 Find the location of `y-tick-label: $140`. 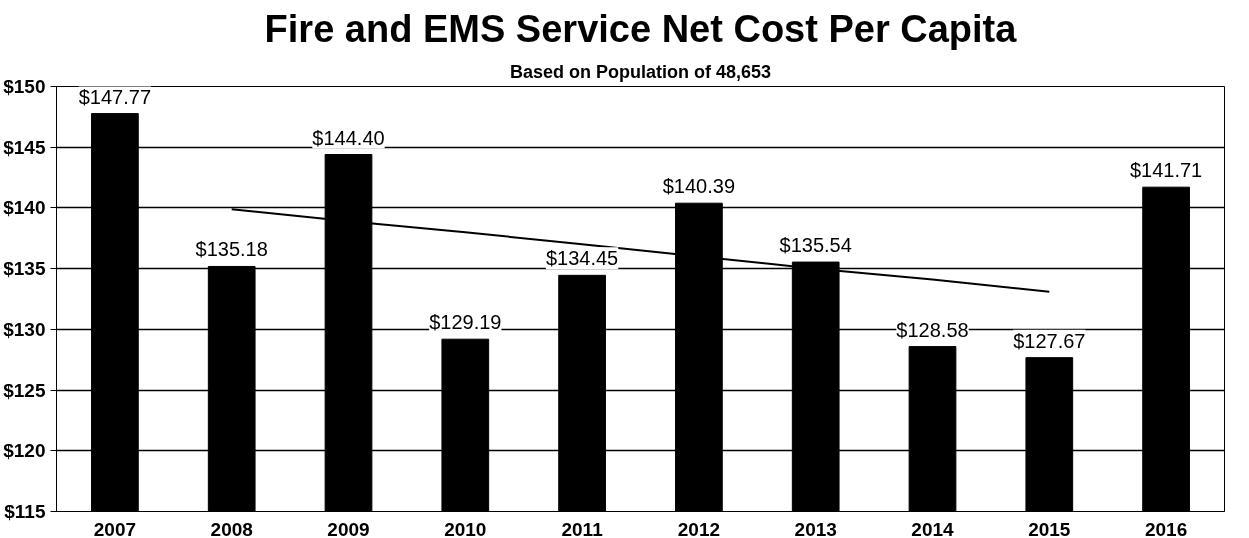

y-tick-label: $140 is located at coordinates (24, 208).